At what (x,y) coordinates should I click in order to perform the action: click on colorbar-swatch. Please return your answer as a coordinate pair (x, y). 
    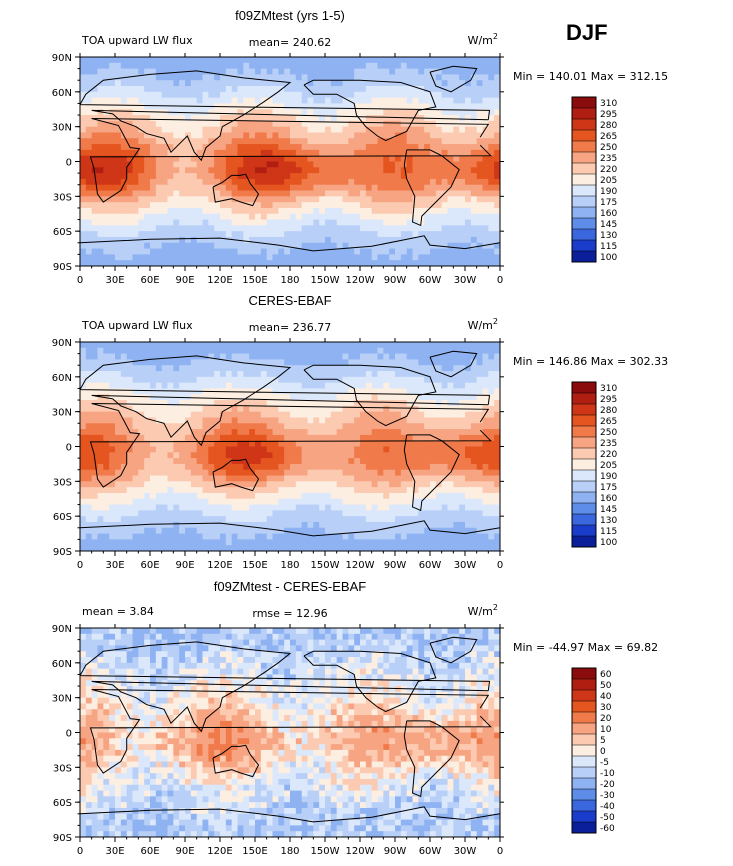
    Looking at the image, I should click on (584, 180).